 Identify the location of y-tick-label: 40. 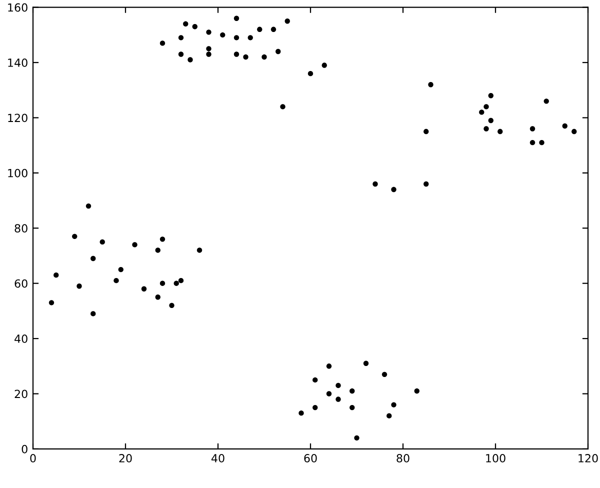
(21, 338).